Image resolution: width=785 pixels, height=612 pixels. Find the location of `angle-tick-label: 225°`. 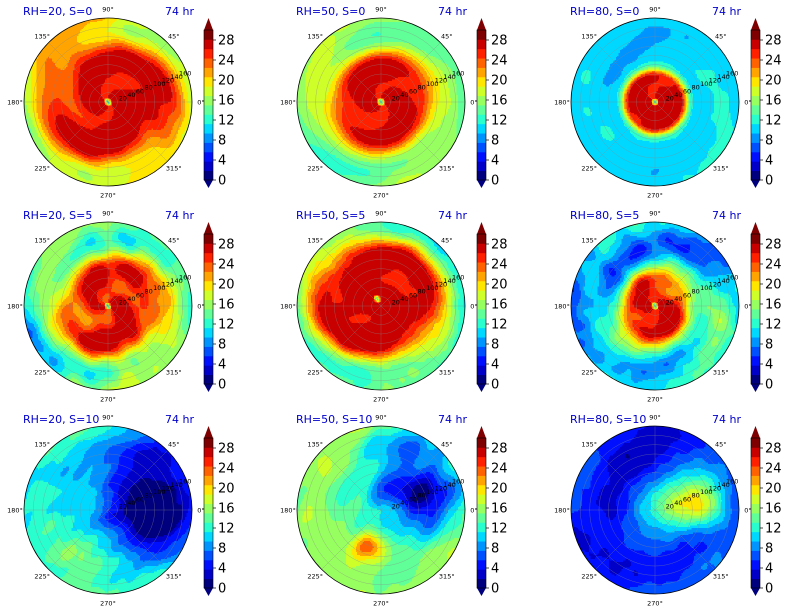

angle-tick-label: 225° is located at coordinates (589, 372).